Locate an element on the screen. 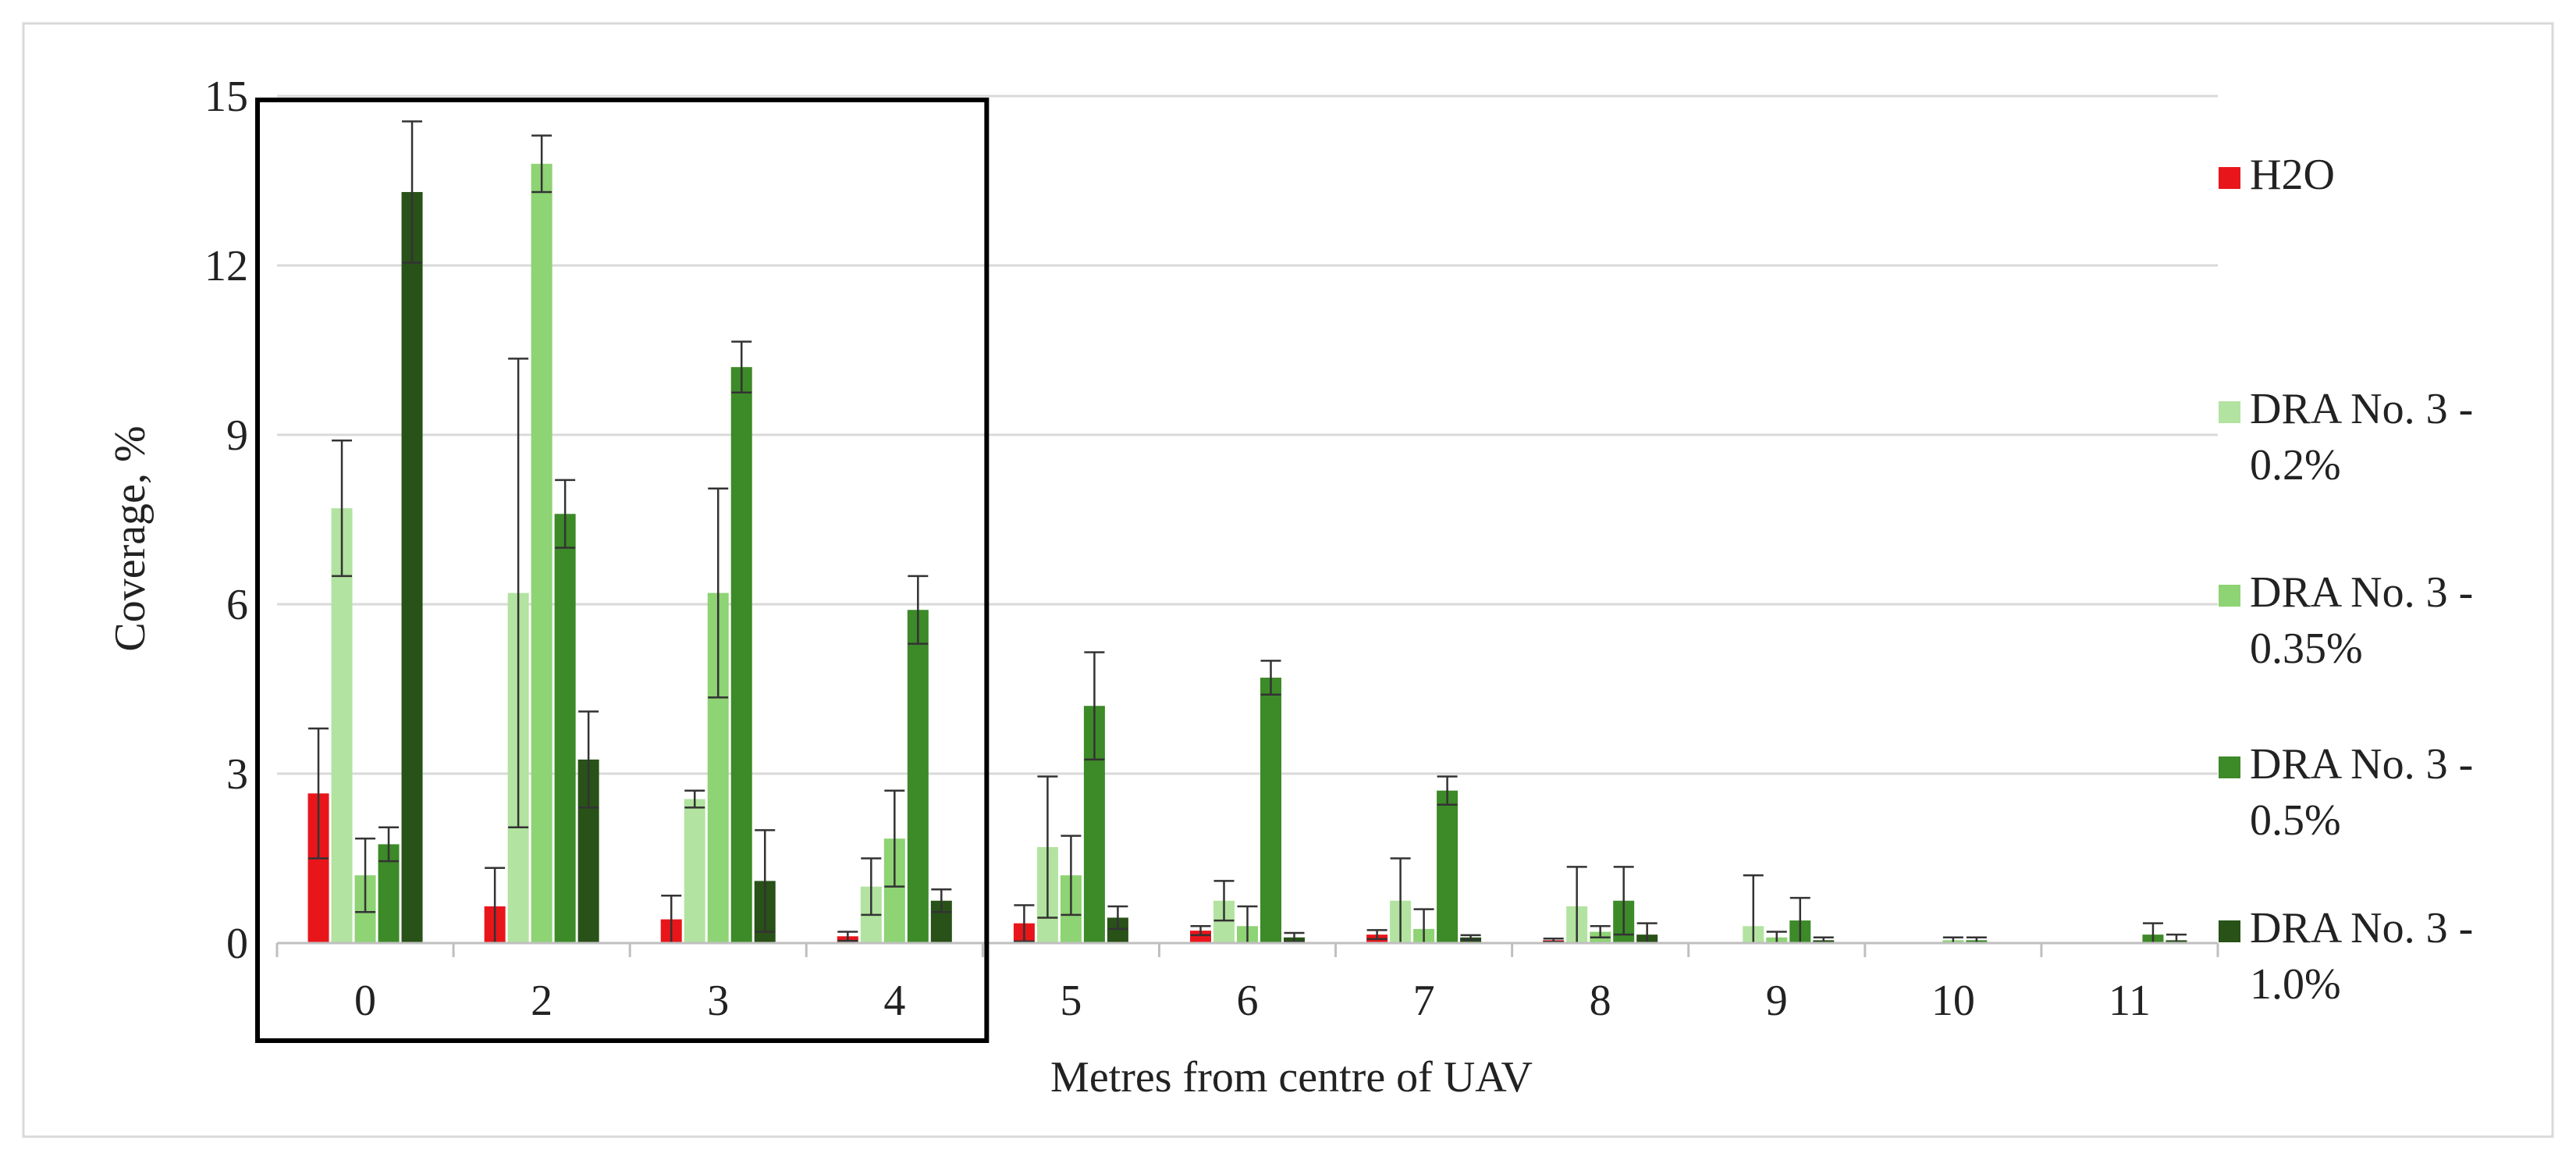  y-tick-label: 6 is located at coordinates (237, 605).